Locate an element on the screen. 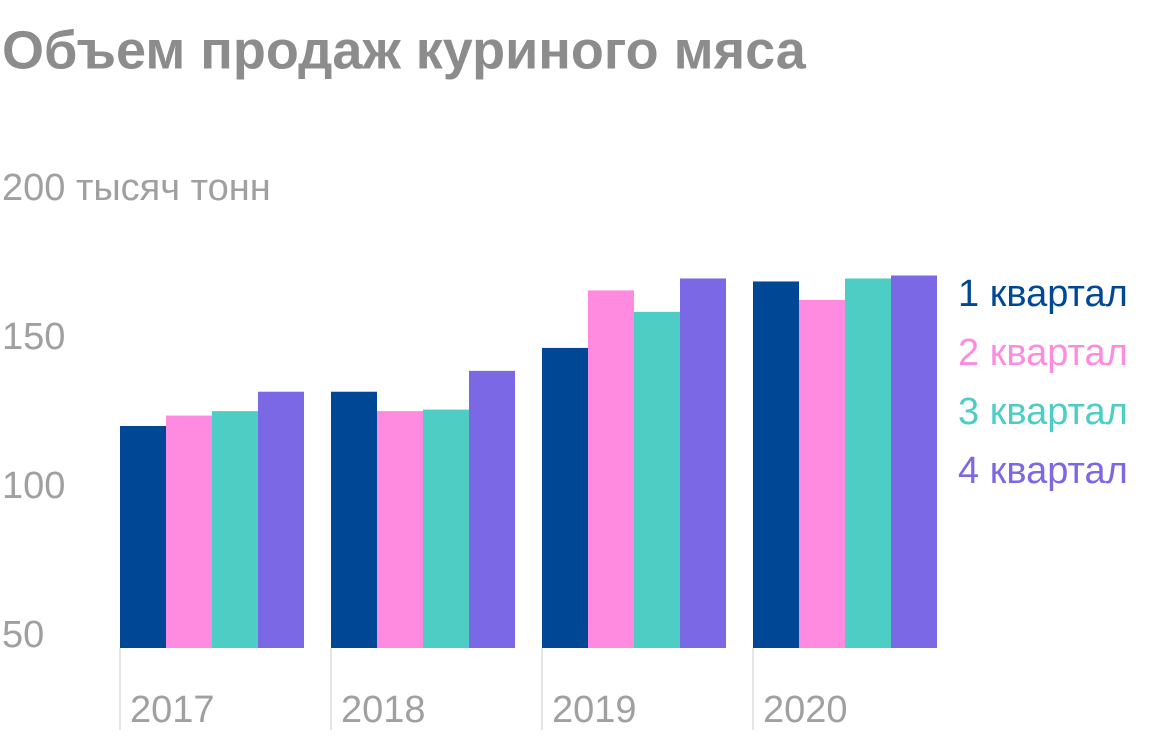 The width and height of the screenshot is (1160, 744). legend-label: 3 квартал is located at coordinates (1043, 412).